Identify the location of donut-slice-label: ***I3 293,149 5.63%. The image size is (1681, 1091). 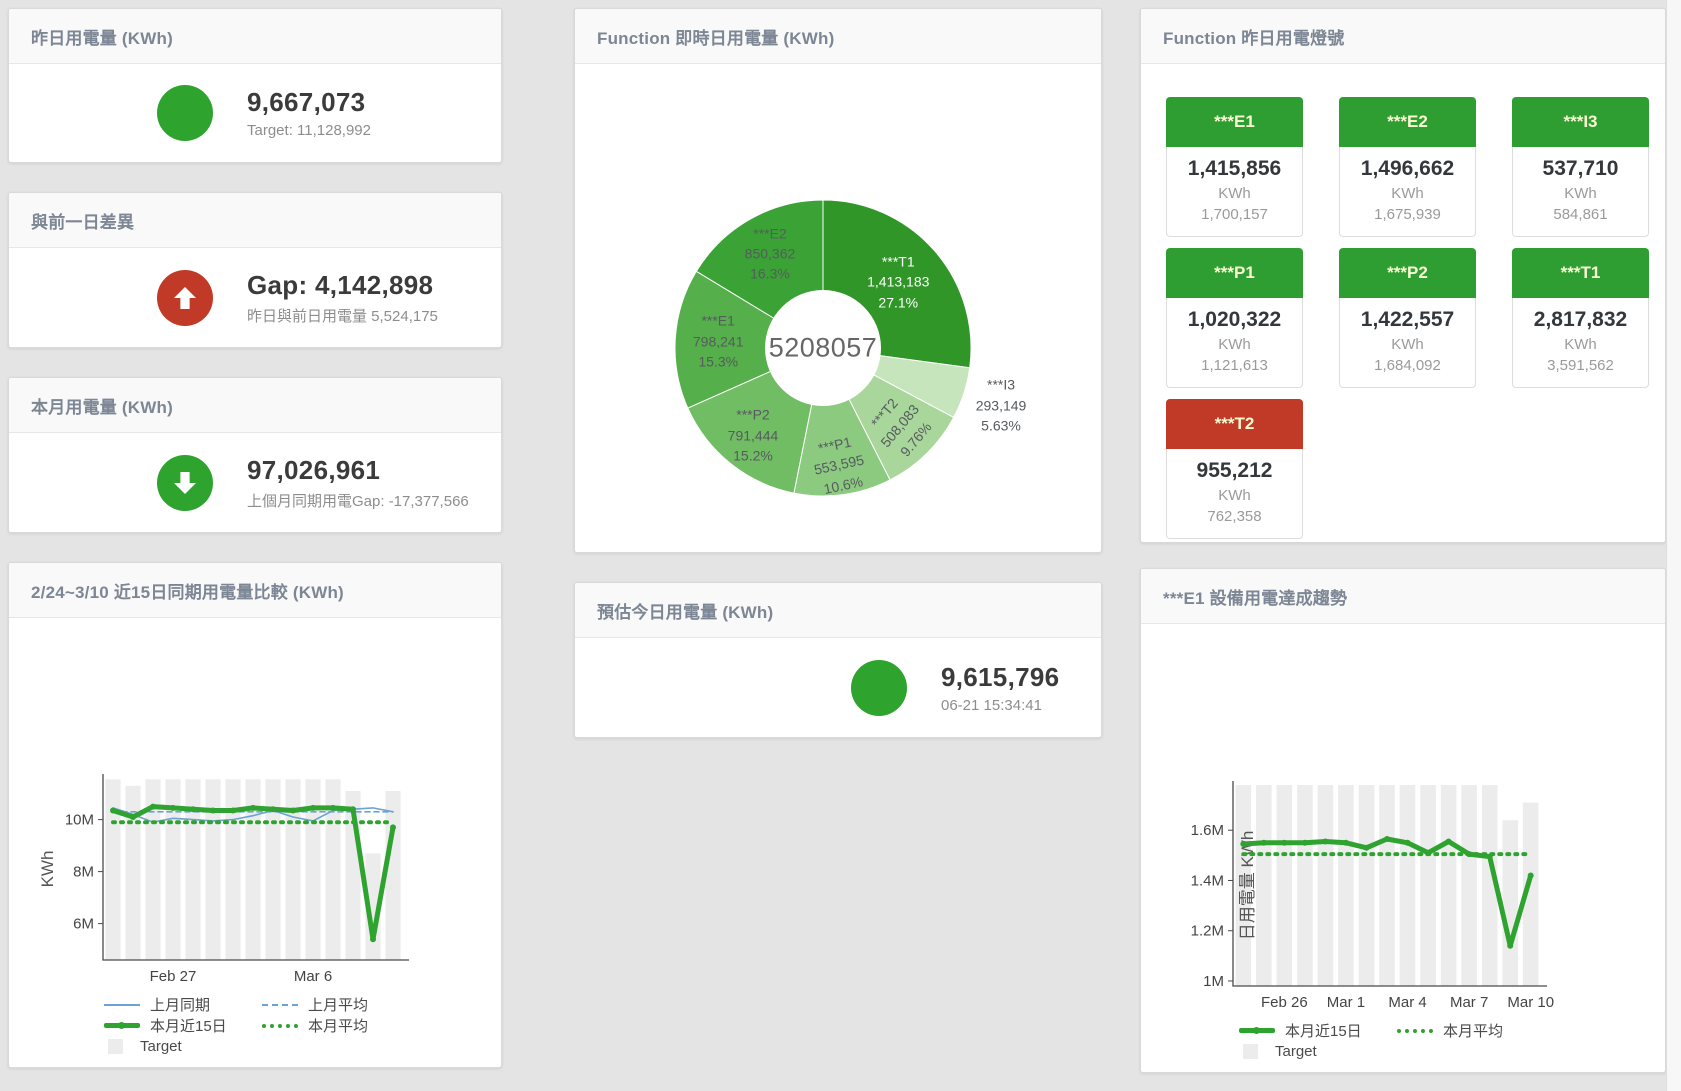
(1001, 405).